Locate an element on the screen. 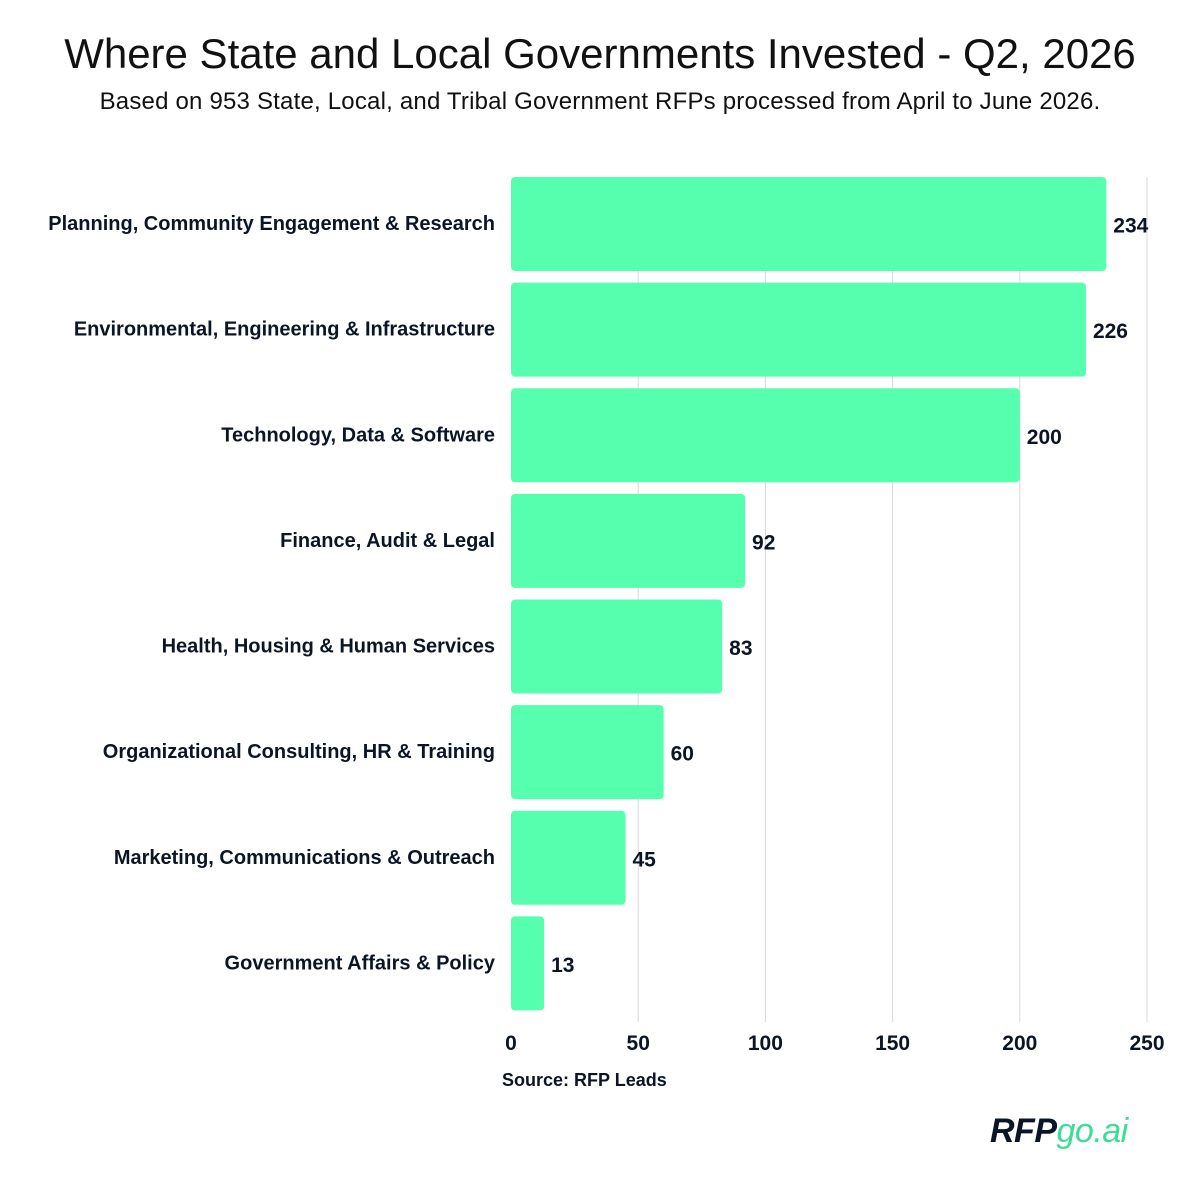 The height and width of the screenshot is (1200, 1200). category-label: Government Affairs & Policy is located at coordinates (360, 963).